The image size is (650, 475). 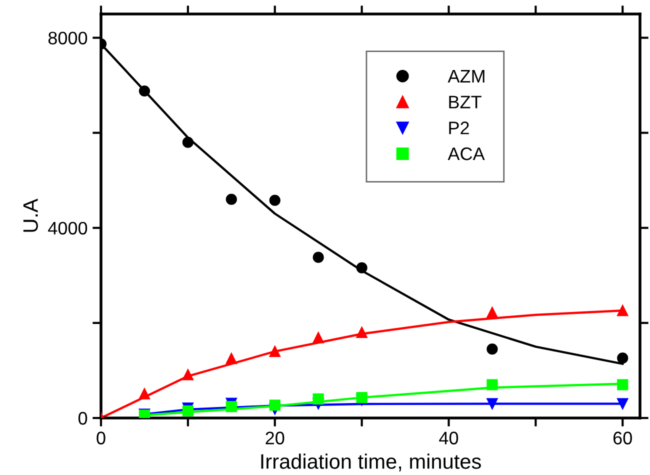 What do you see at coordinates (465, 102) in the screenshot?
I see `legend-label: BZT` at bounding box center [465, 102].